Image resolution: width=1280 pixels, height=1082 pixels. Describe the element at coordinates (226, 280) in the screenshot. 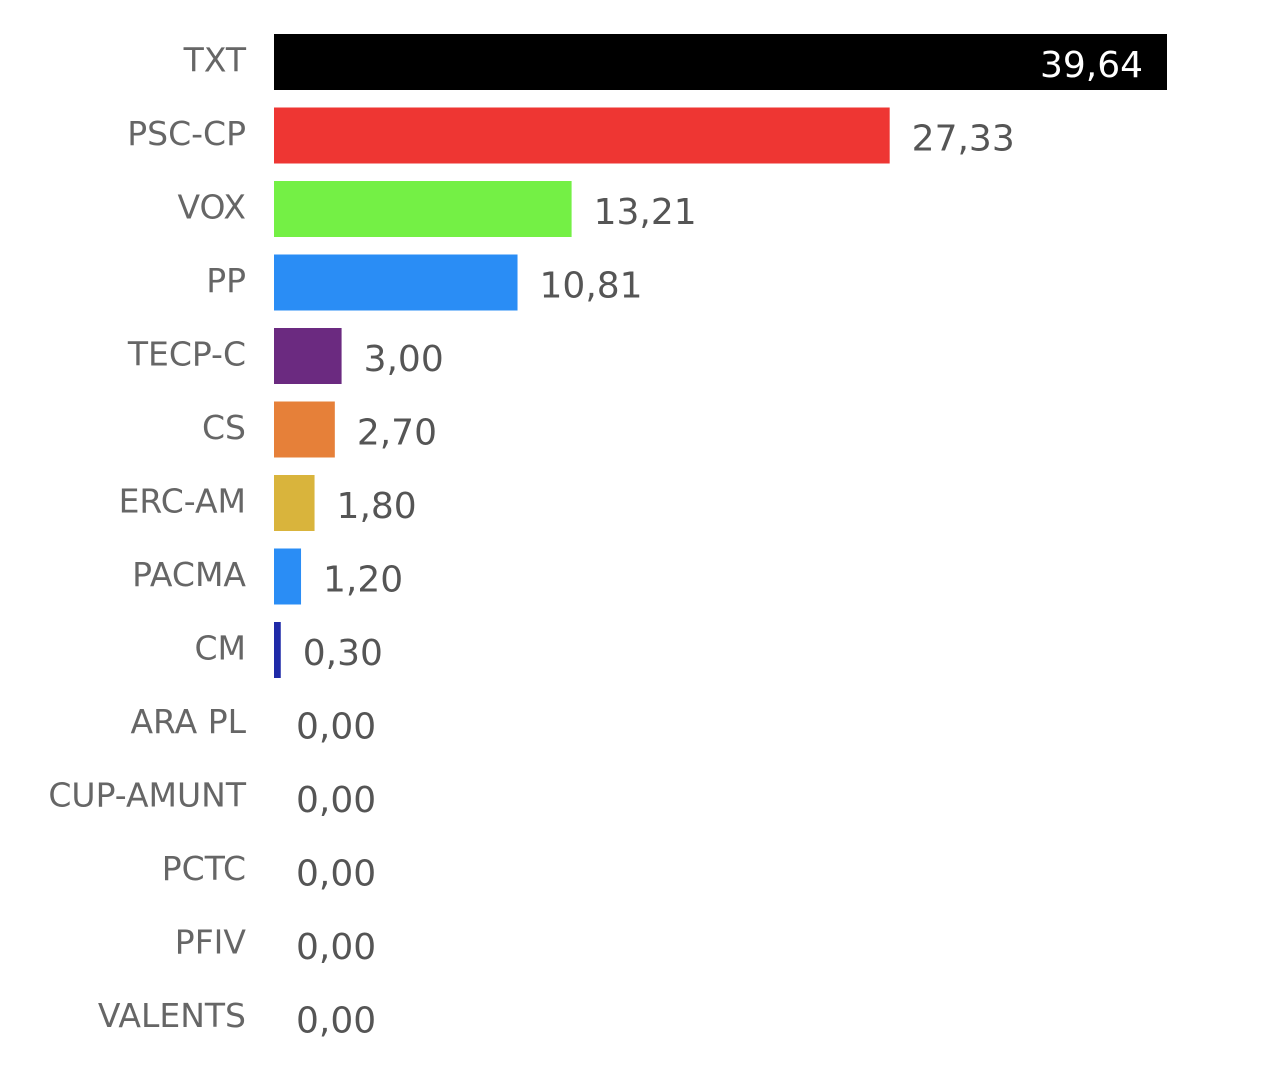

I see `category-label: PP` at that location.